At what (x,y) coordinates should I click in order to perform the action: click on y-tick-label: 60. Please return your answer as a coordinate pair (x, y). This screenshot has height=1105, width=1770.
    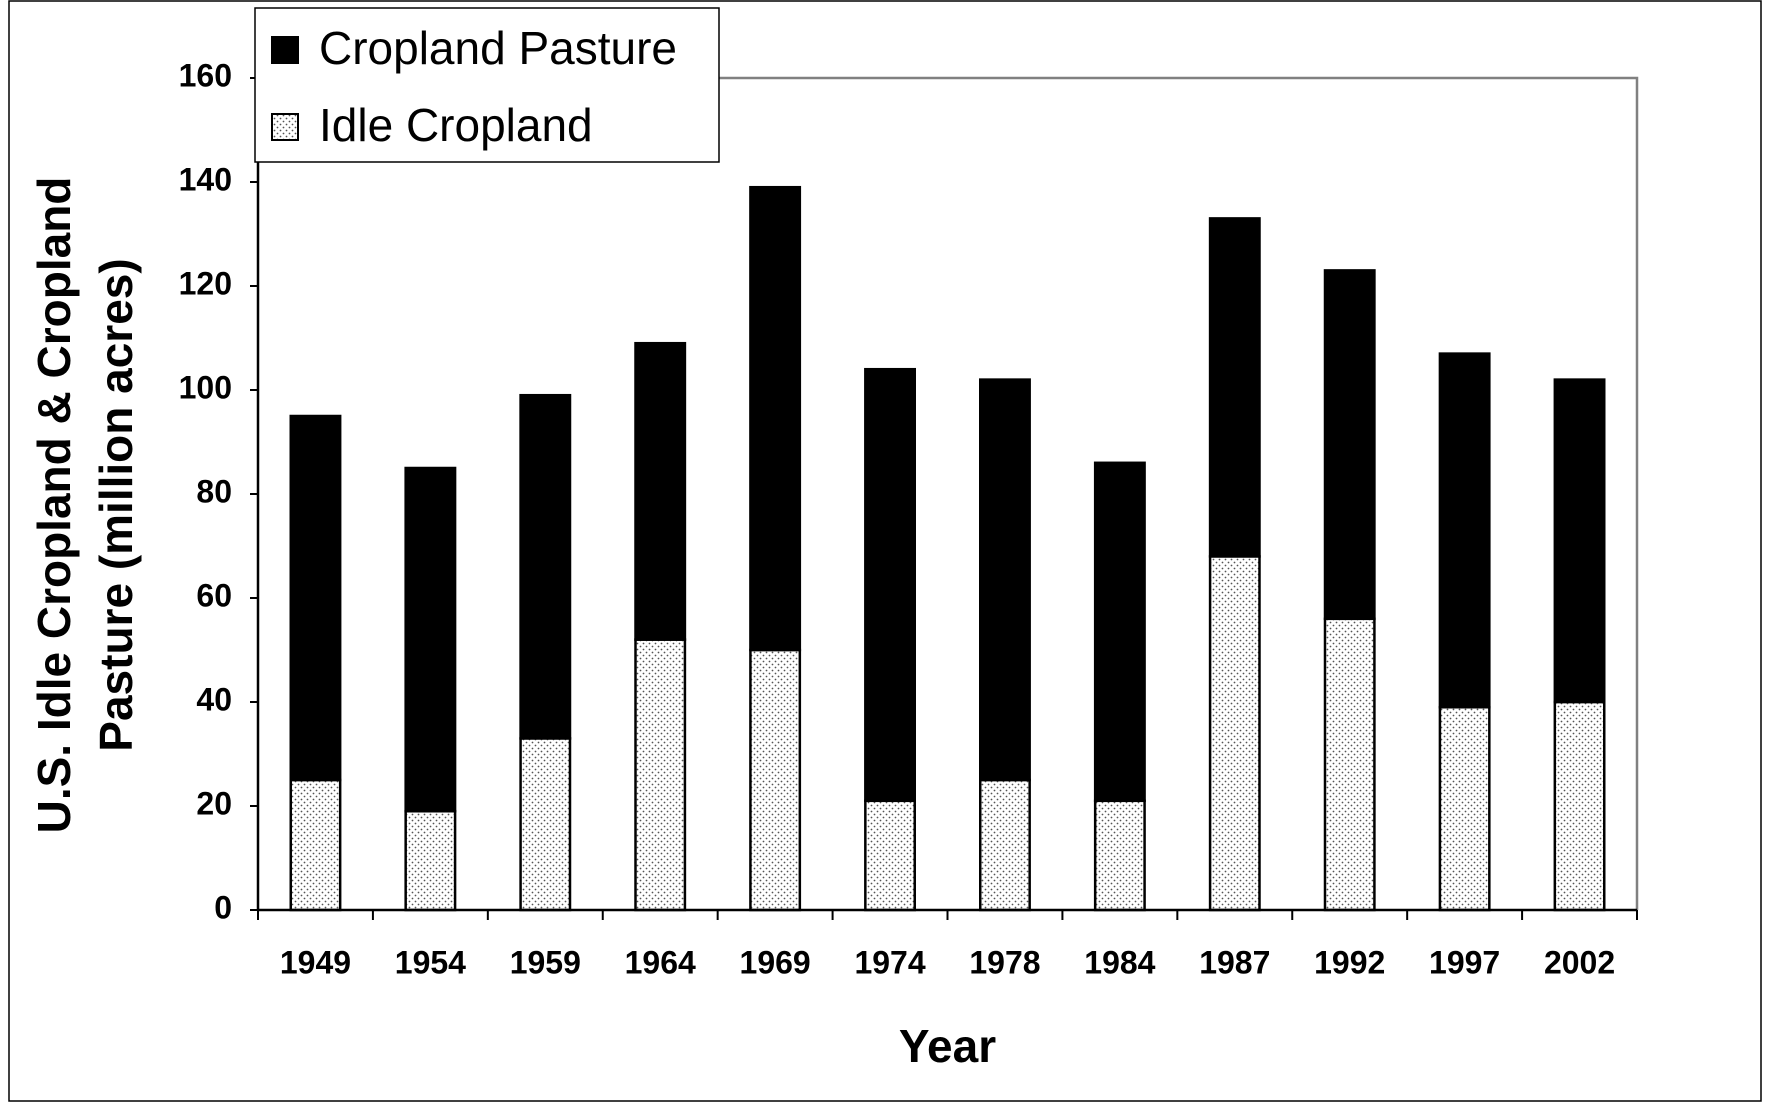
    Looking at the image, I should click on (214, 595).